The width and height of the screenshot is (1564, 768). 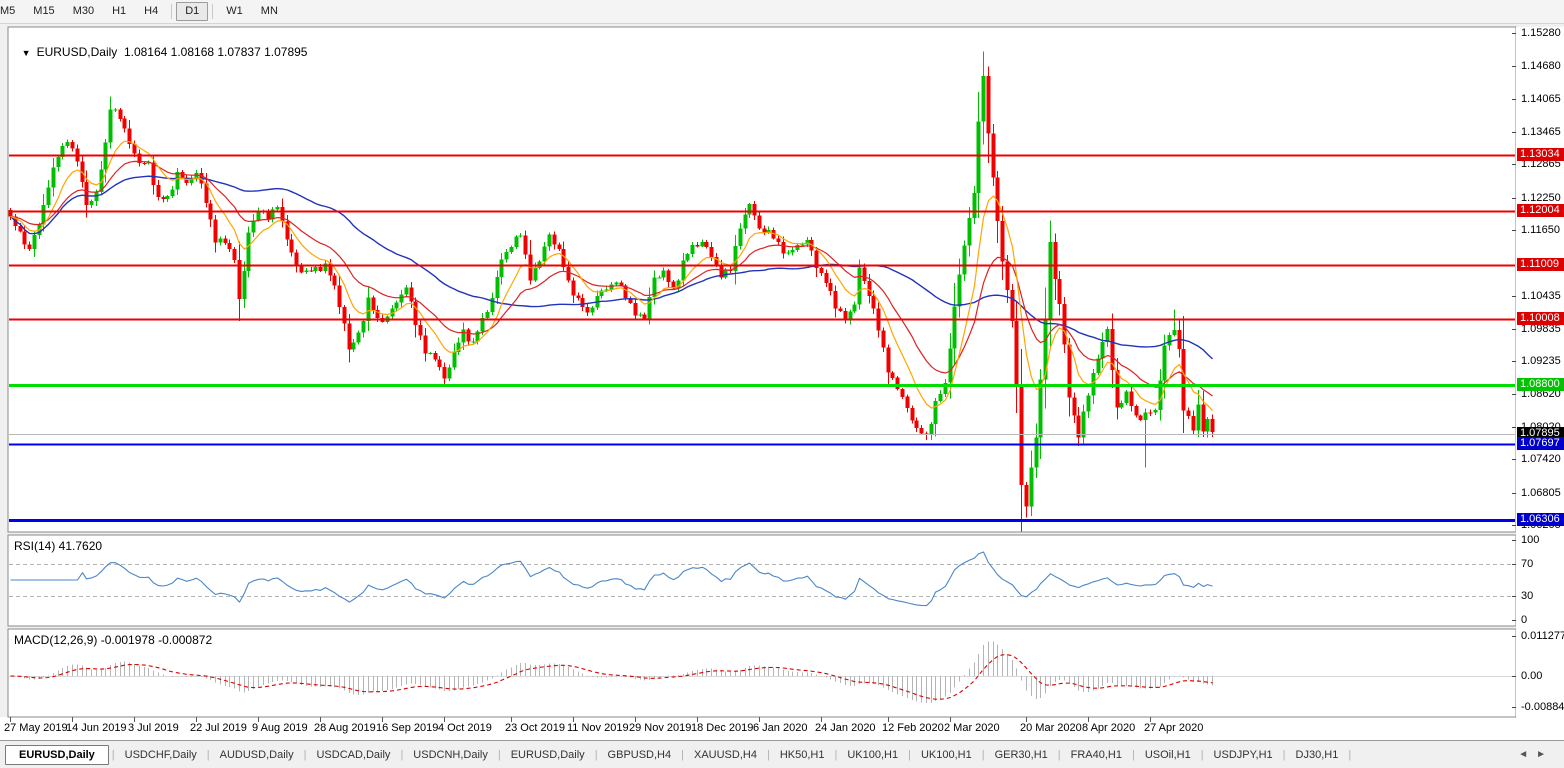 What do you see at coordinates (1541, 164) in the screenshot?
I see `price-axis-label: 1.12865` at bounding box center [1541, 164].